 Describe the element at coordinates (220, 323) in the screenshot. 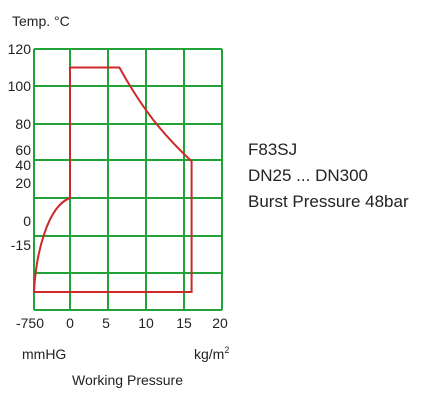

I see `x-tick-label: 20` at that location.